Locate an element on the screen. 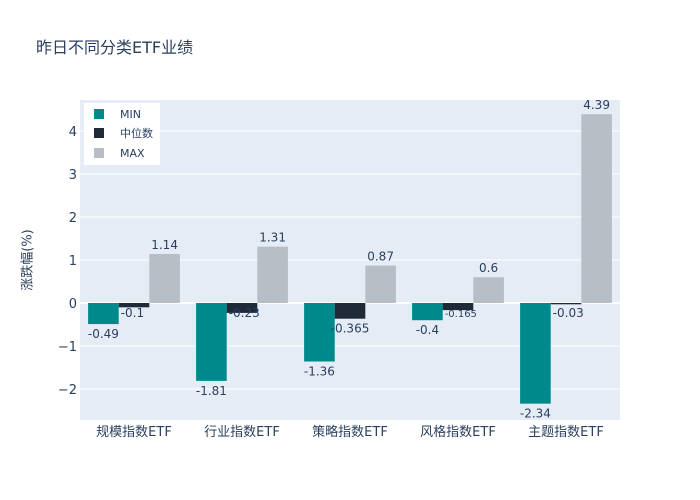 The width and height of the screenshot is (700, 500). legend: MIN 中位数 MAX is located at coordinates (122, 134).